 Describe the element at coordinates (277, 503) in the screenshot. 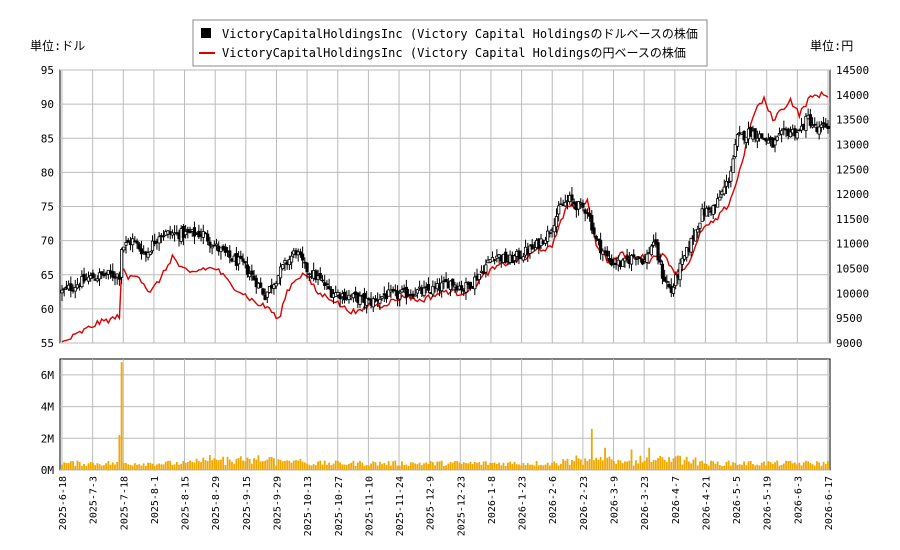

I see `x-tick-label: 2025-9-29` at that location.